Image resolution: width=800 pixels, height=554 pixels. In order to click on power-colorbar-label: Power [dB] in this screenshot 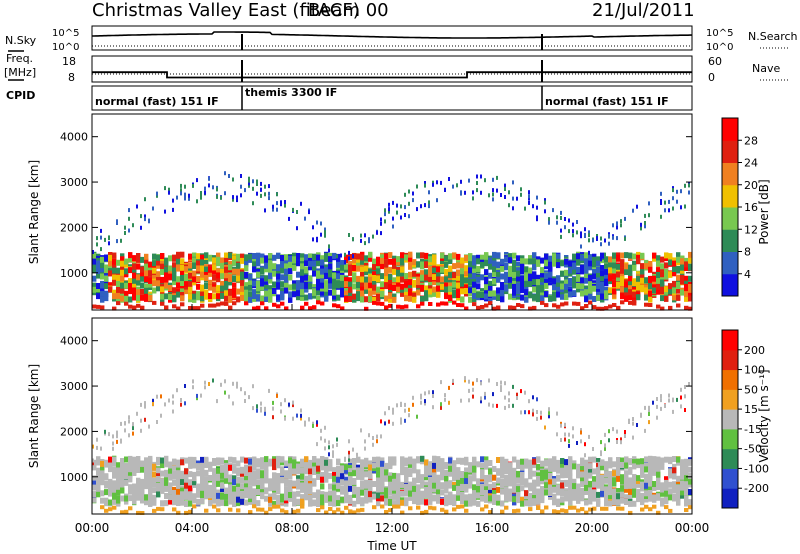, I will do `click(764, 211)`.